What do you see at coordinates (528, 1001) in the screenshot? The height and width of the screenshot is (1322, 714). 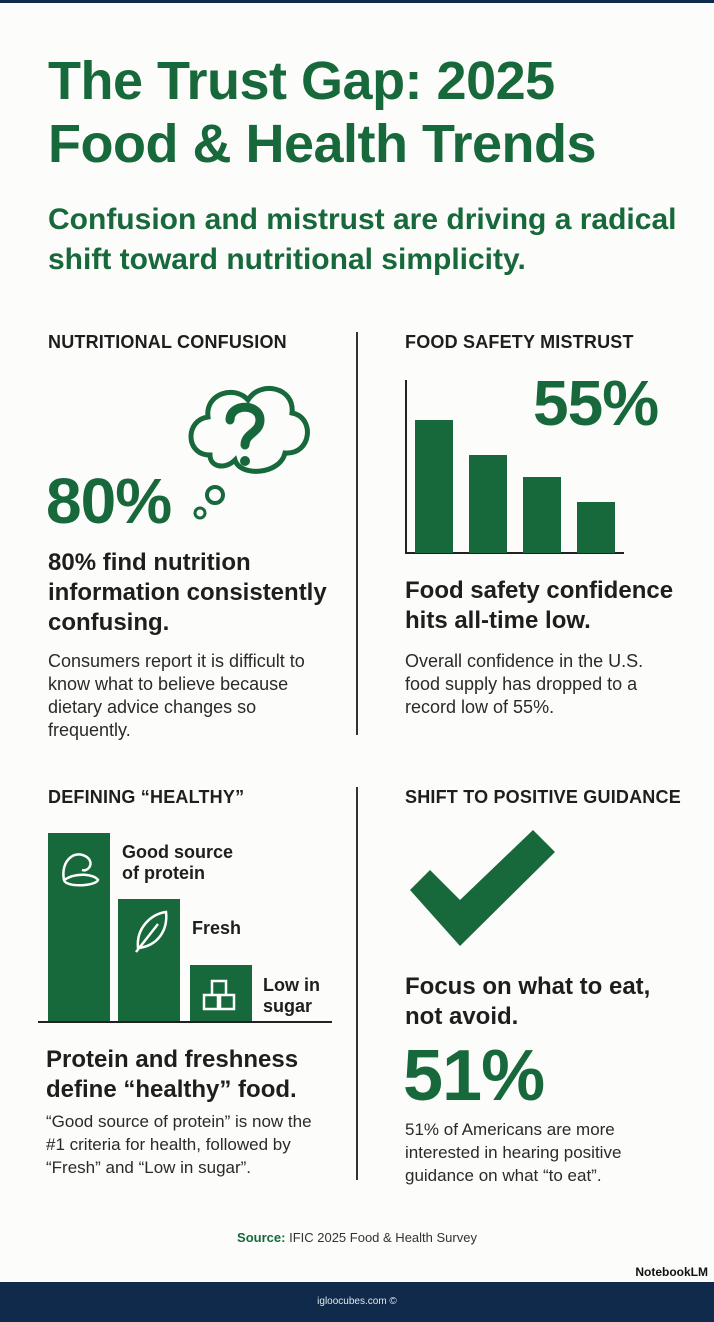 I see `headline: Focus on what to eat, not avoid.` at bounding box center [528, 1001].